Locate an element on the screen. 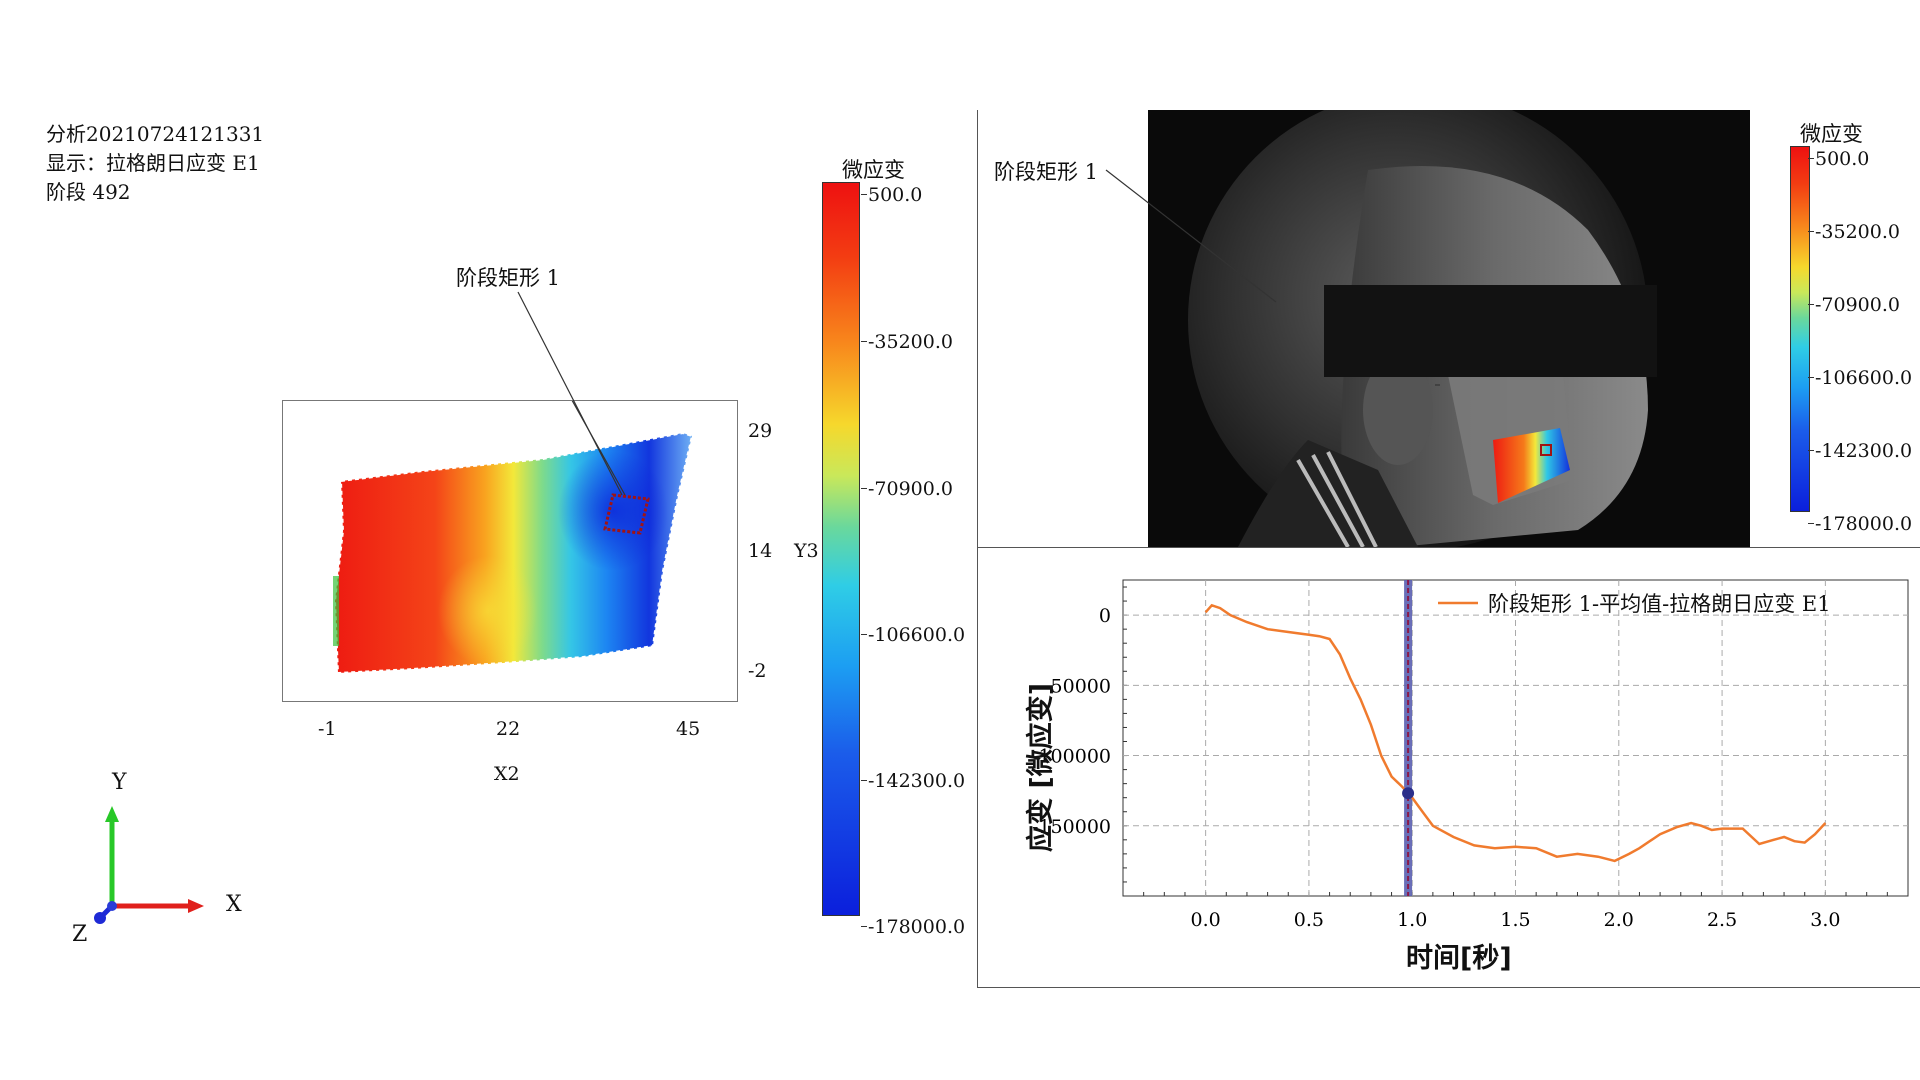 The image size is (1920, 1080). analysis-name: 分析20210724121331 is located at coordinates (155, 134).